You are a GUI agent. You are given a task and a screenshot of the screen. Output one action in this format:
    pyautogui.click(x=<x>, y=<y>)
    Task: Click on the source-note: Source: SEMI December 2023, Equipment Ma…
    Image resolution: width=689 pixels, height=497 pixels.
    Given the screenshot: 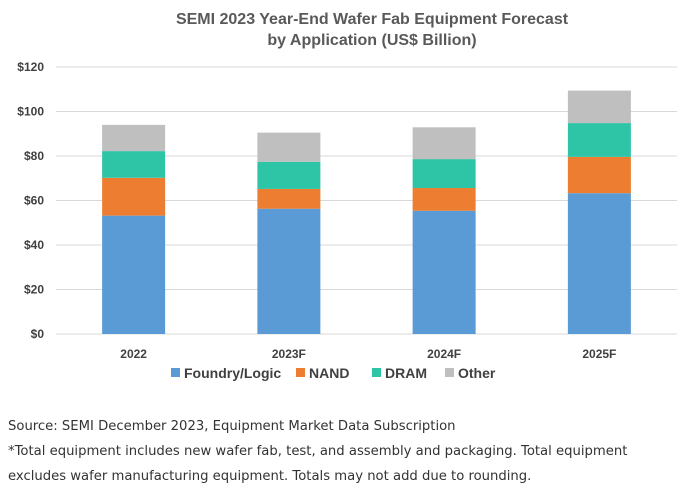 What is the action you would take?
    pyautogui.click(x=232, y=426)
    